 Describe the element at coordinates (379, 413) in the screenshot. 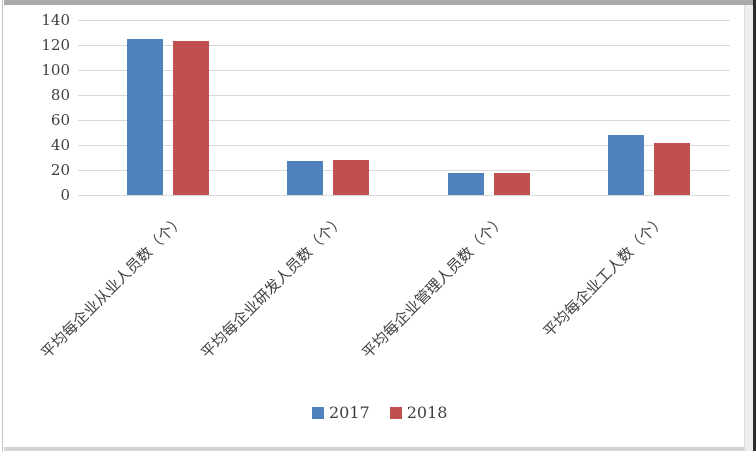

I see `chart-legend: 2017 2018` at that location.